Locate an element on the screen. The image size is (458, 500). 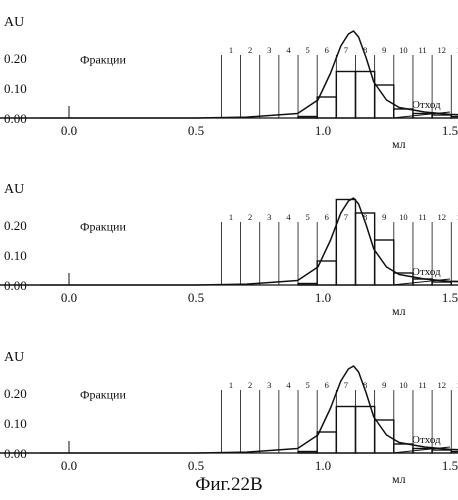
panel-1-fraction-number: 2 is located at coordinates (250, 50).